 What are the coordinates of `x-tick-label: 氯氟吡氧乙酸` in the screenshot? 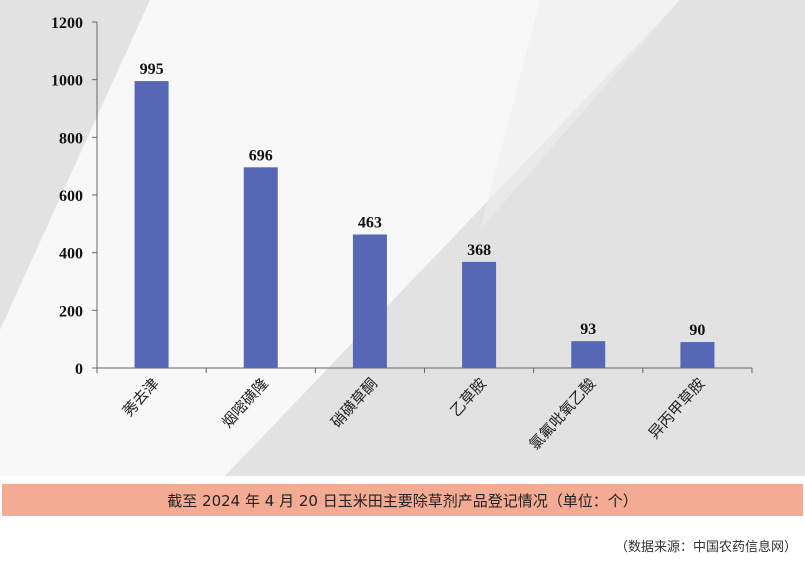 It's located at (563, 414).